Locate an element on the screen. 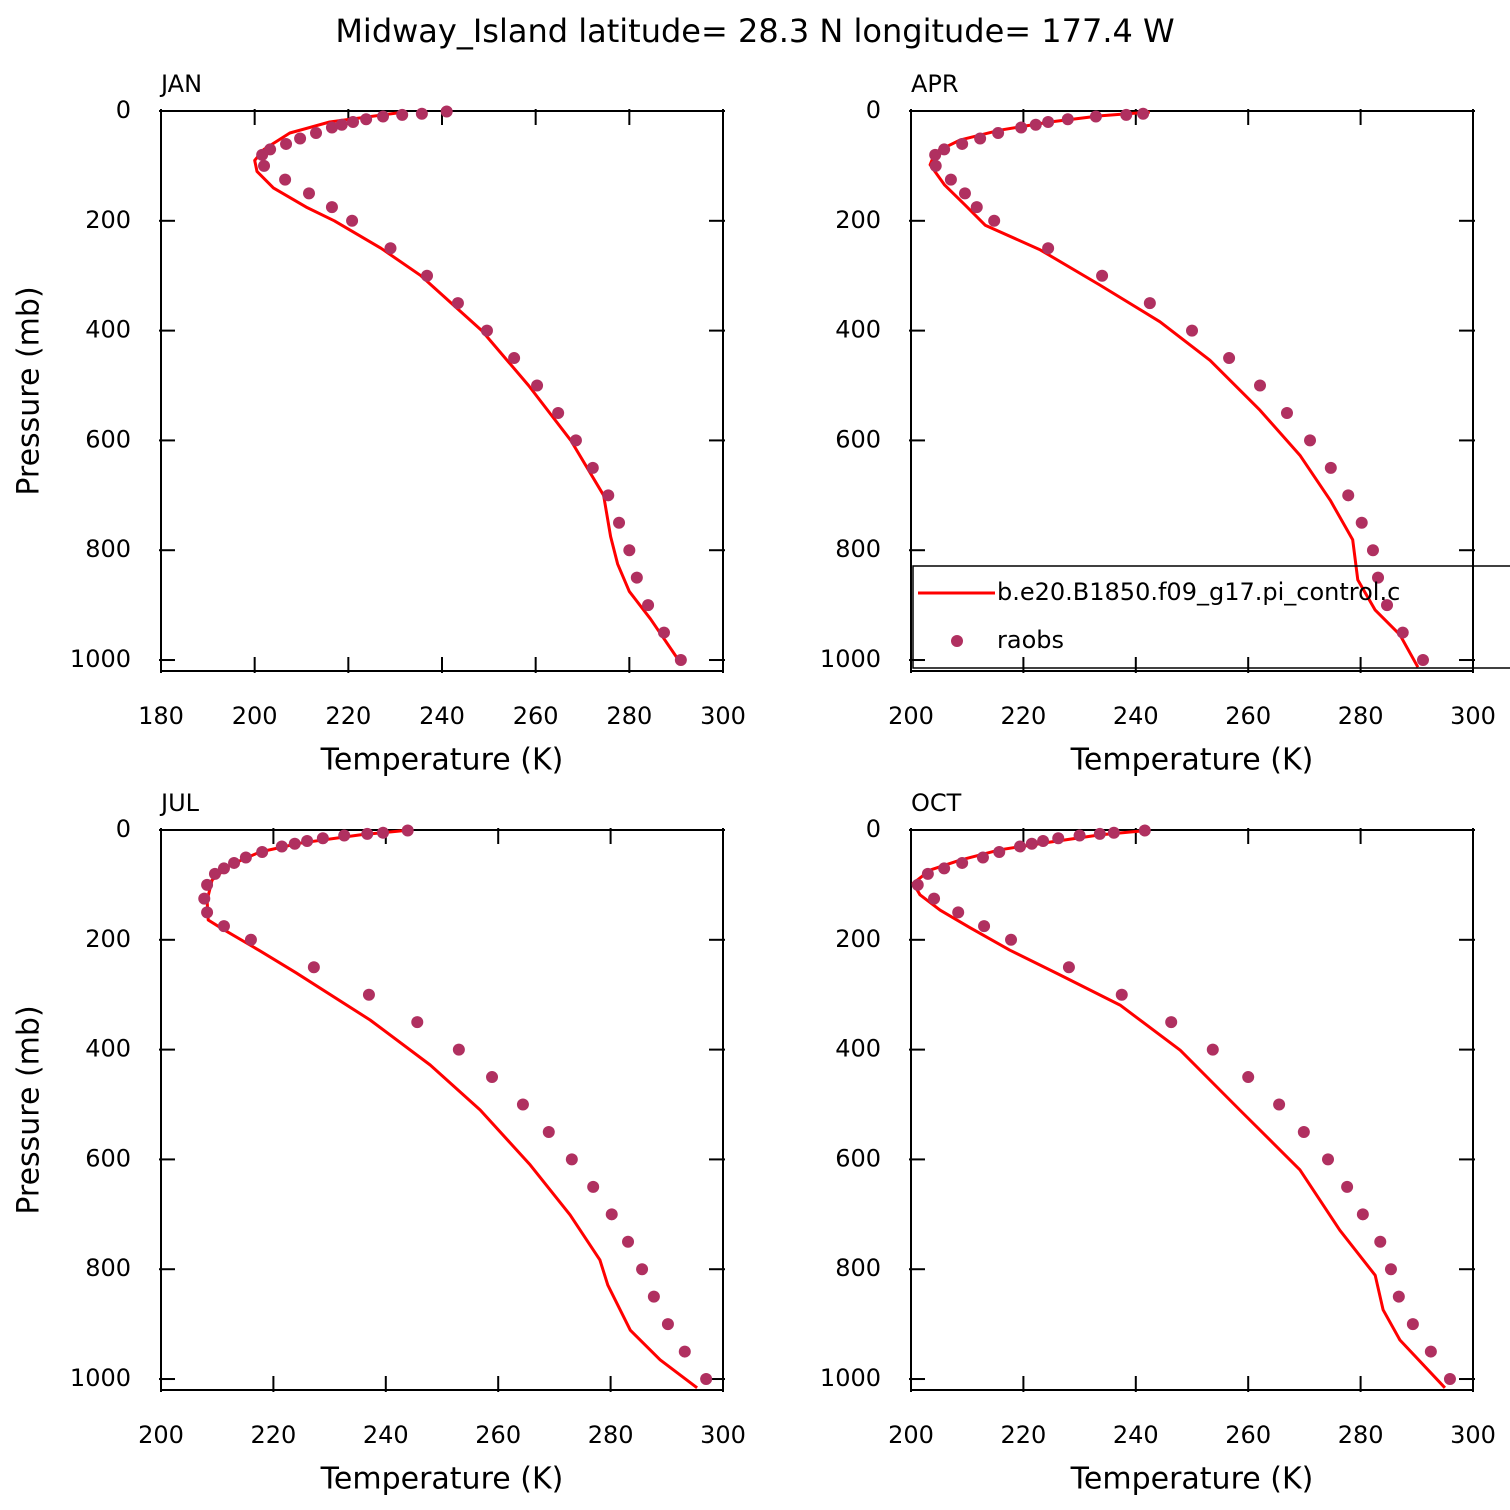  y-tick-label: 200 is located at coordinates (108, 939).